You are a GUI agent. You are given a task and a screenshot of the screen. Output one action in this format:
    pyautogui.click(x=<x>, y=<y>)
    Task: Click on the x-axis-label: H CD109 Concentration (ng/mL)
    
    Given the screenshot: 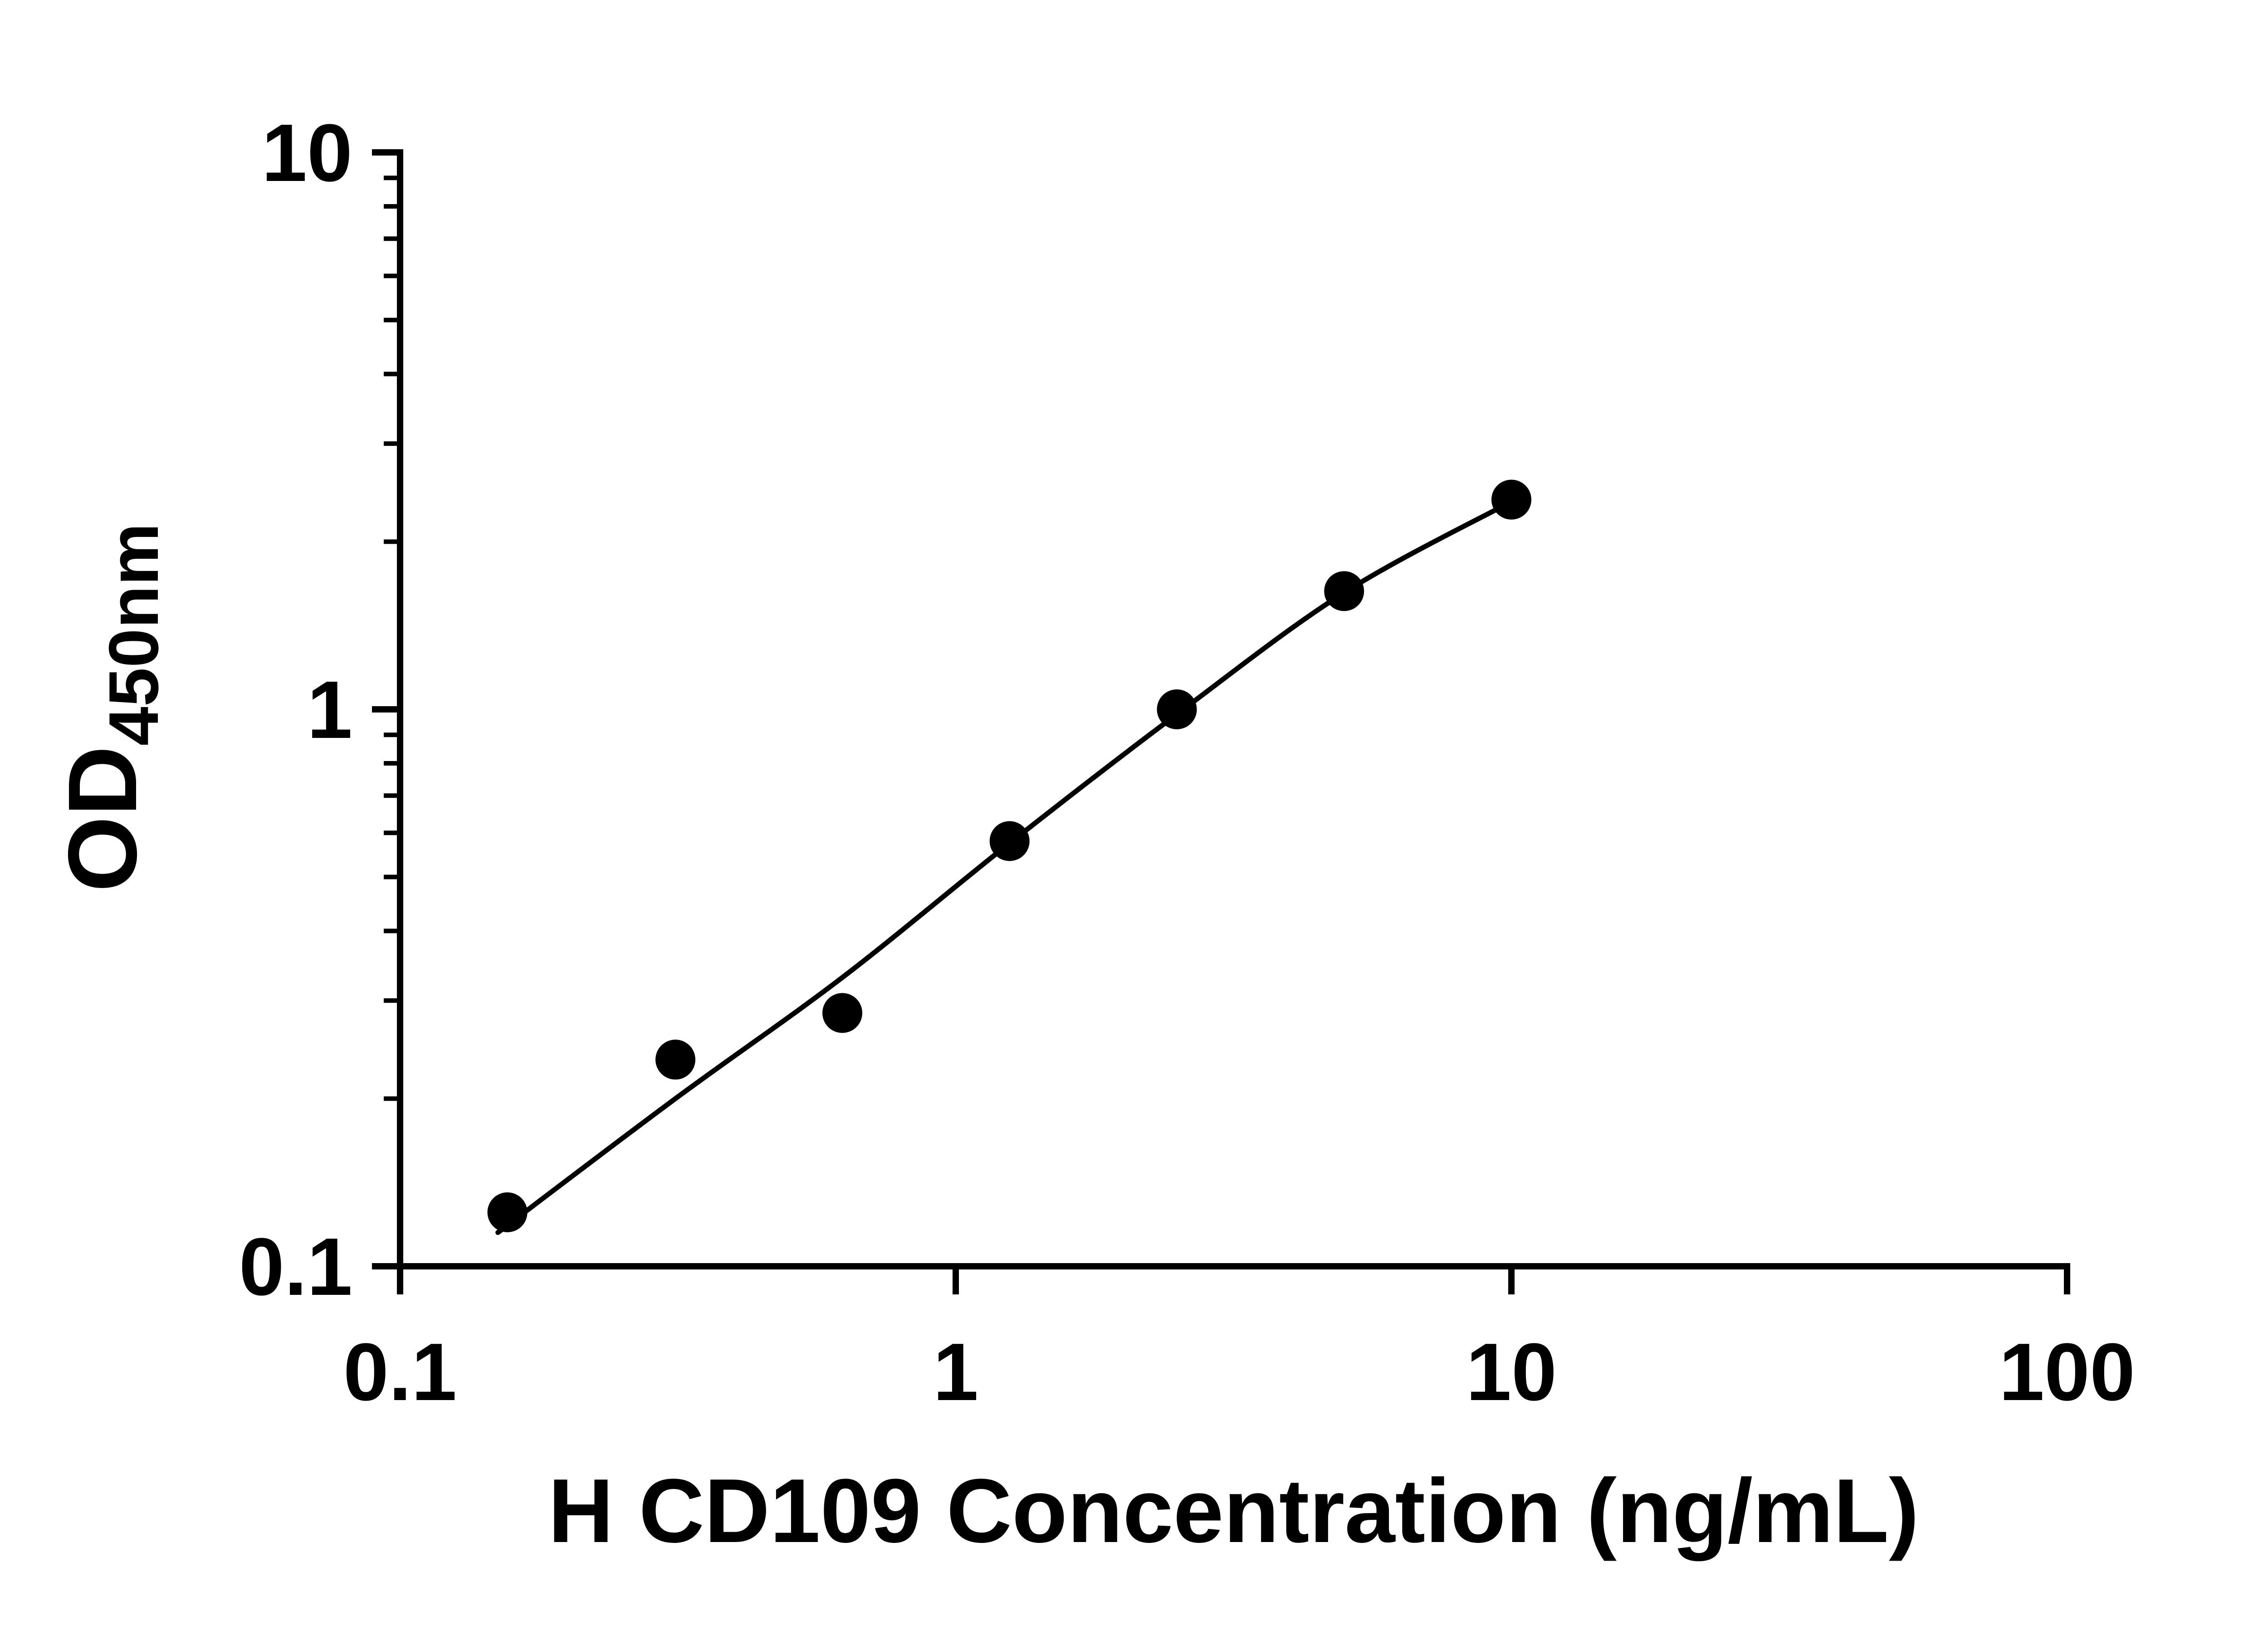 What is the action you would take?
    pyautogui.click(x=1233, y=1511)
    